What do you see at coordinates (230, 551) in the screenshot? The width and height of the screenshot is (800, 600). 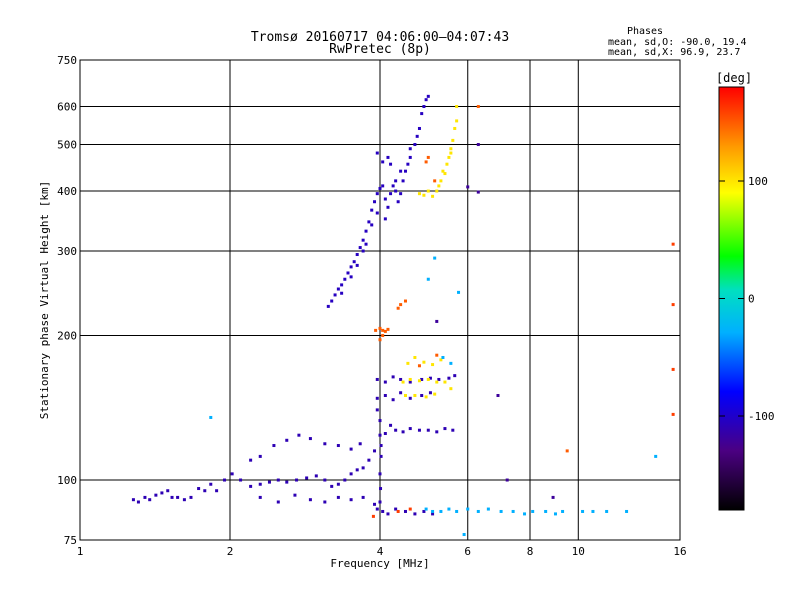 I see `x-tick-label: 2` at bounding box center [230, 551].